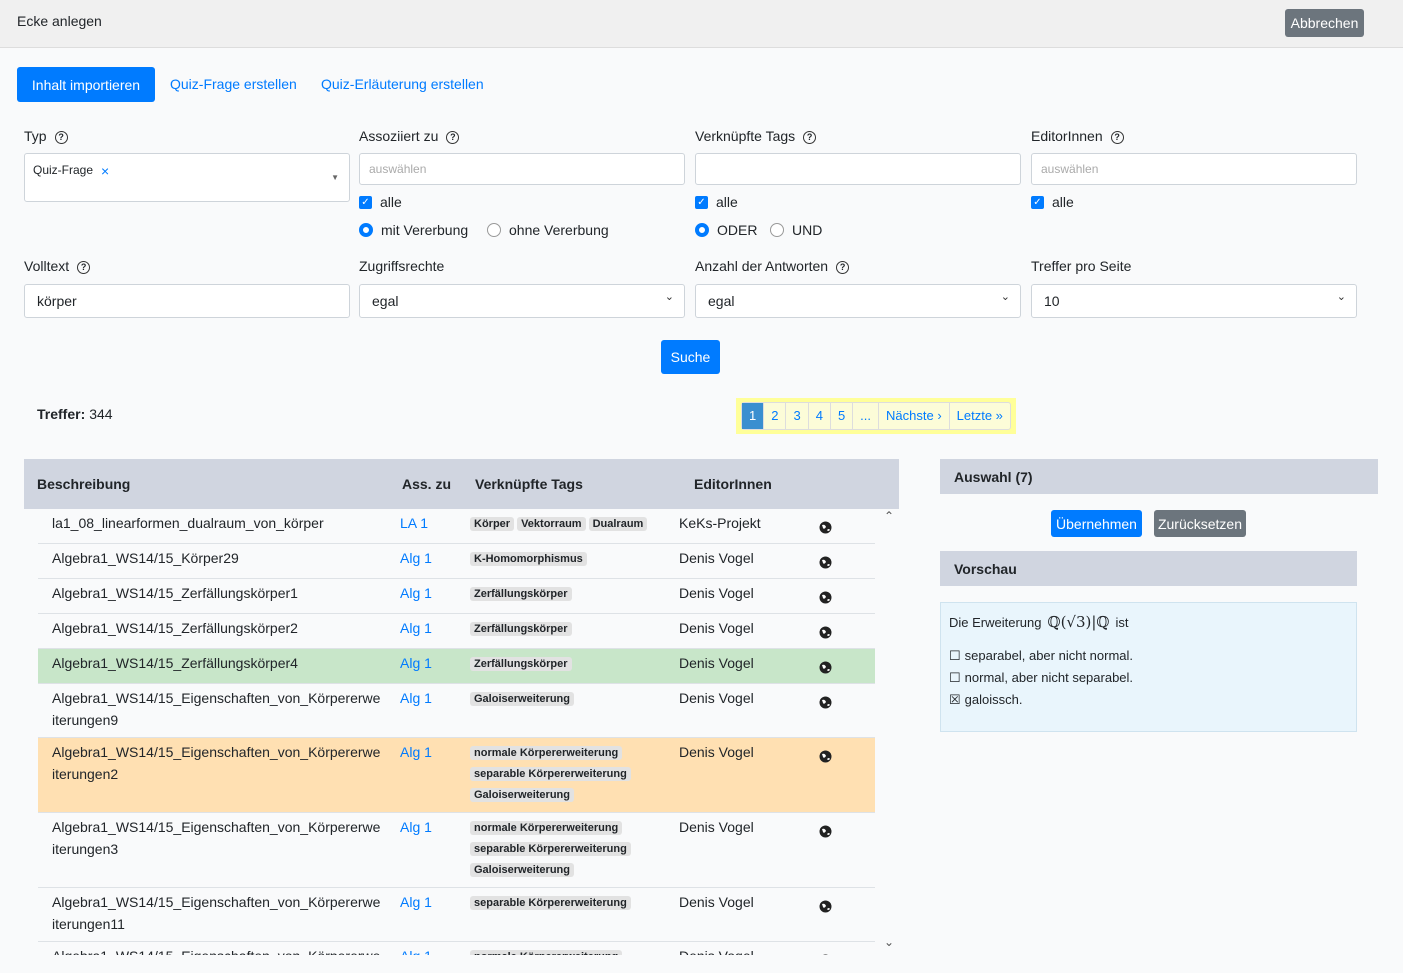 This screenshot has width=1403, height=973. What do you see at coordinates (1052, 301) in the screenshot?
I see `input-value: 10` at bounding box center [1052, 301].